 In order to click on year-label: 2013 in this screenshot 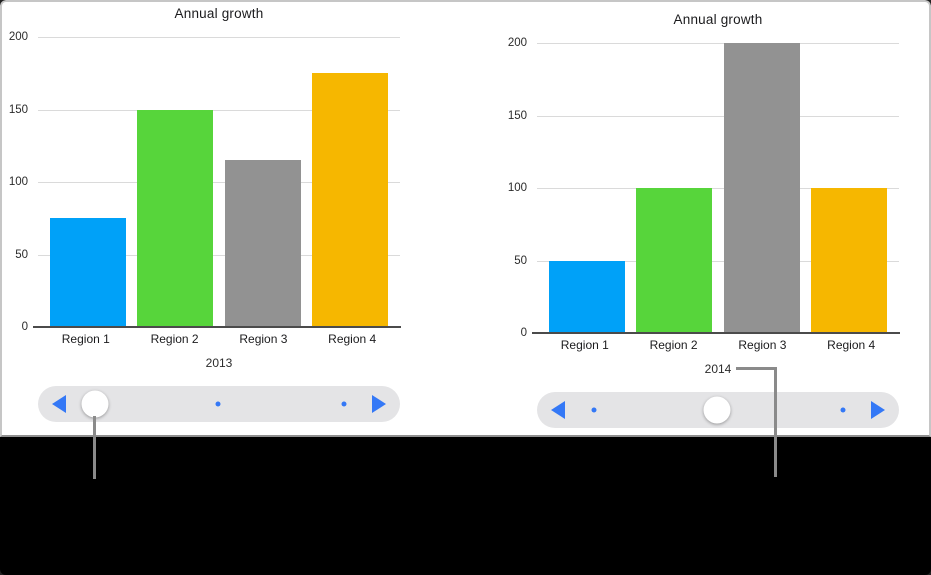, I will do `click(219, 363)`.